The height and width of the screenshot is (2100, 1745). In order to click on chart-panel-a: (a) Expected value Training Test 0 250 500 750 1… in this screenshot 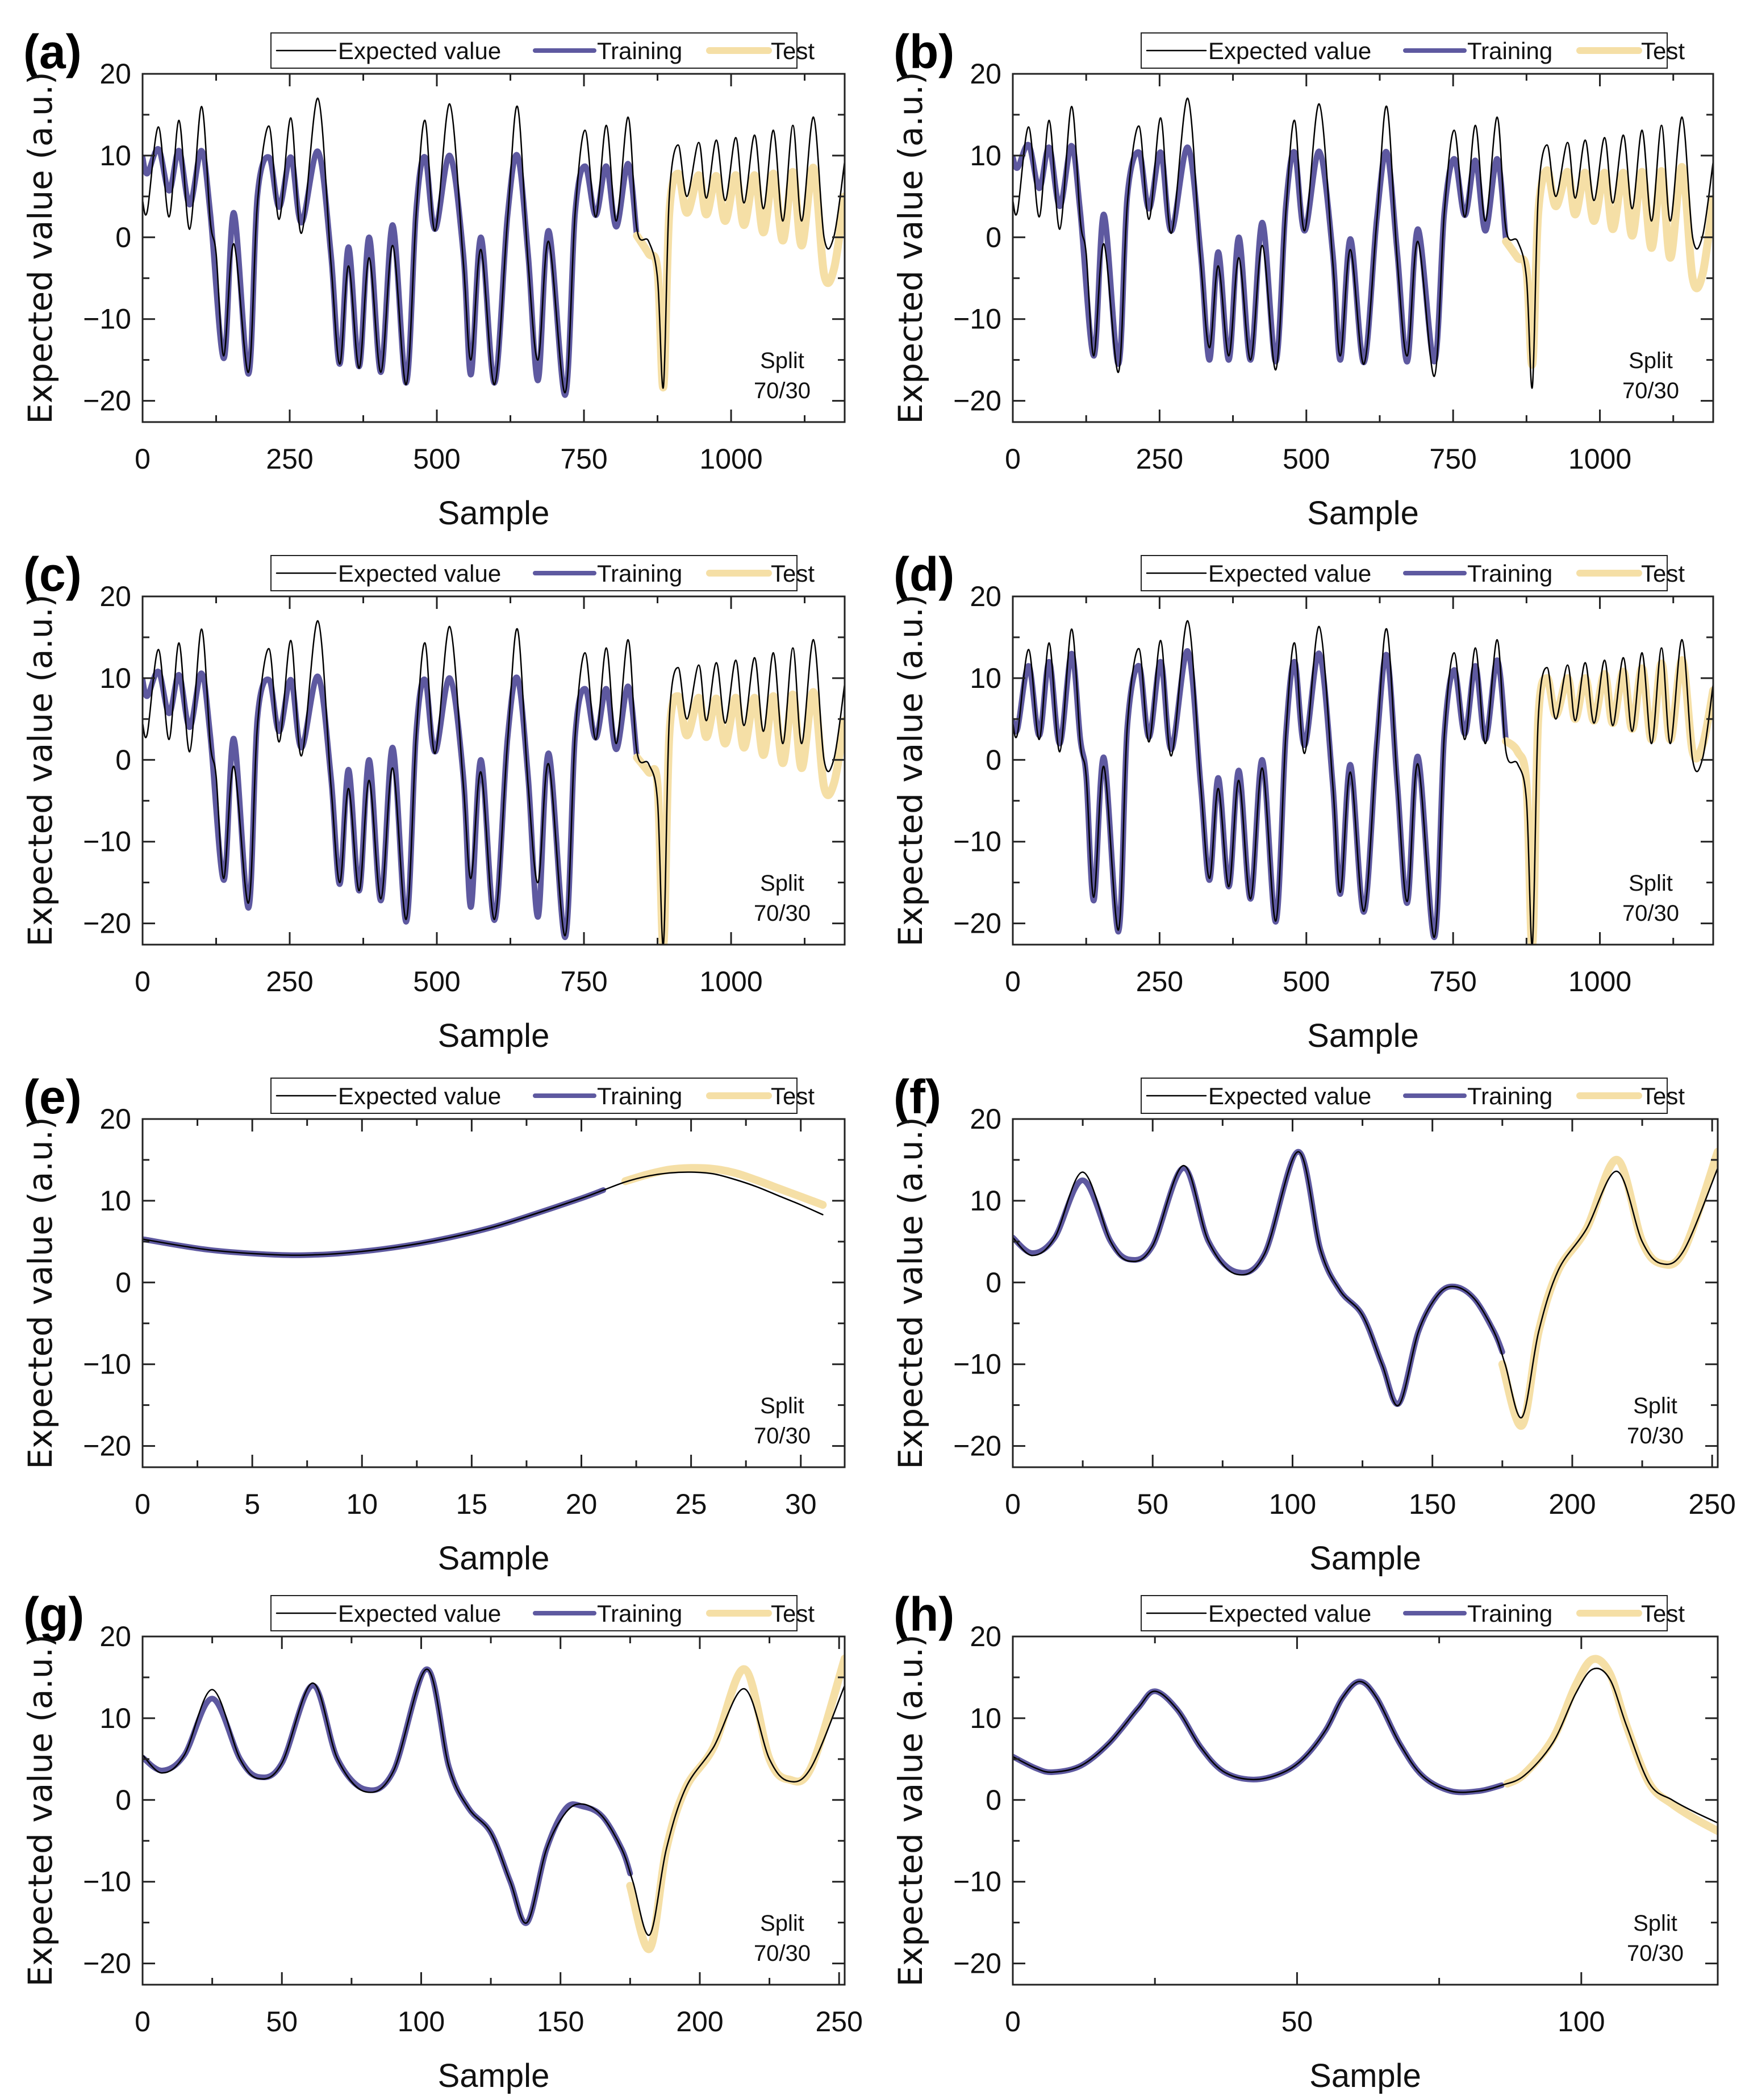, I will do `click(433, 278)`.